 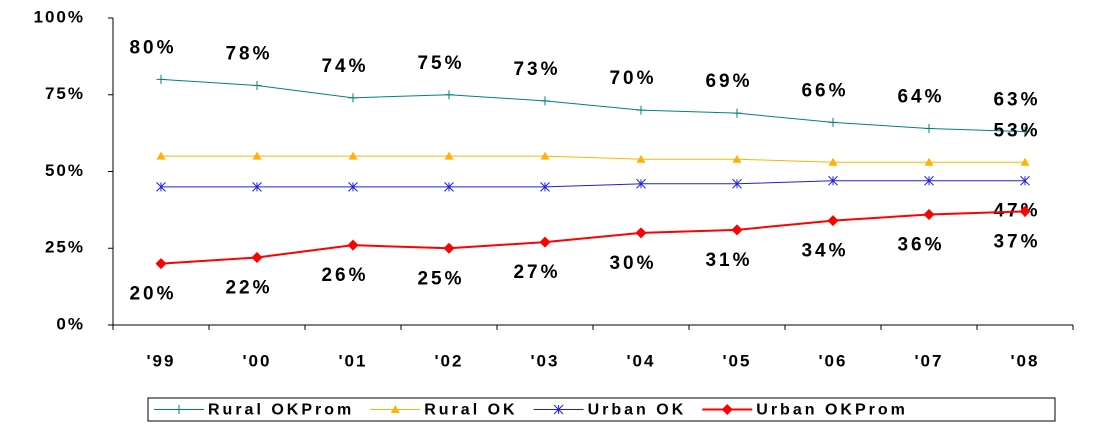 What do you see at coordinates (281, 410) in the screenshot?
I see `legend-label: Rural OKProm` at bounding box center [281, 410].